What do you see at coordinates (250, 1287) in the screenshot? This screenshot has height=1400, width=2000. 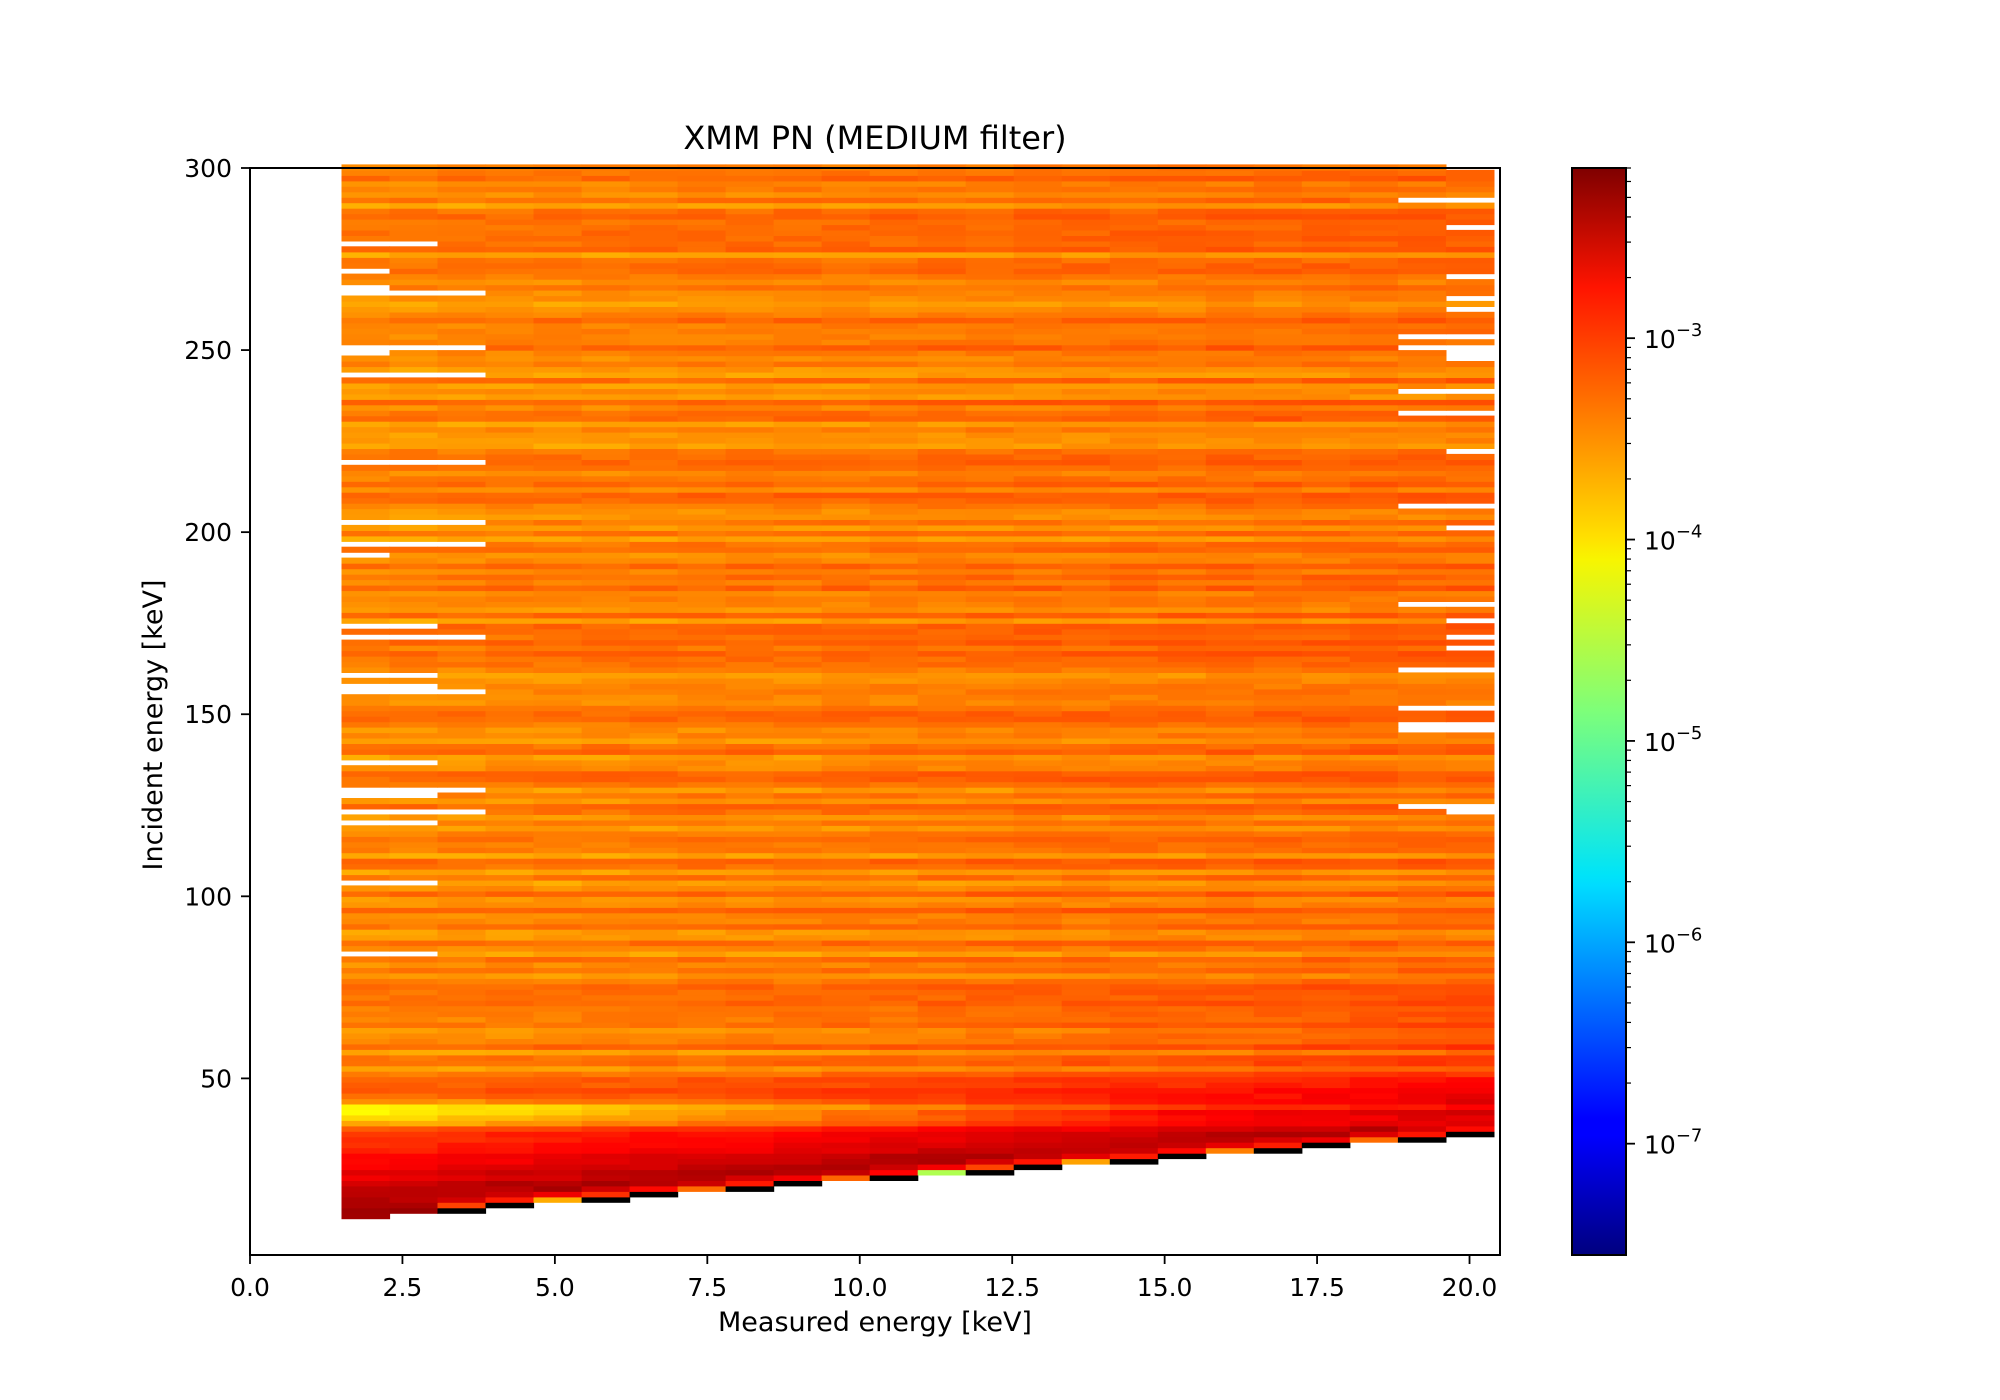 I see `x-tick-label-0: 0.0` at bounding box center [250, 1287].